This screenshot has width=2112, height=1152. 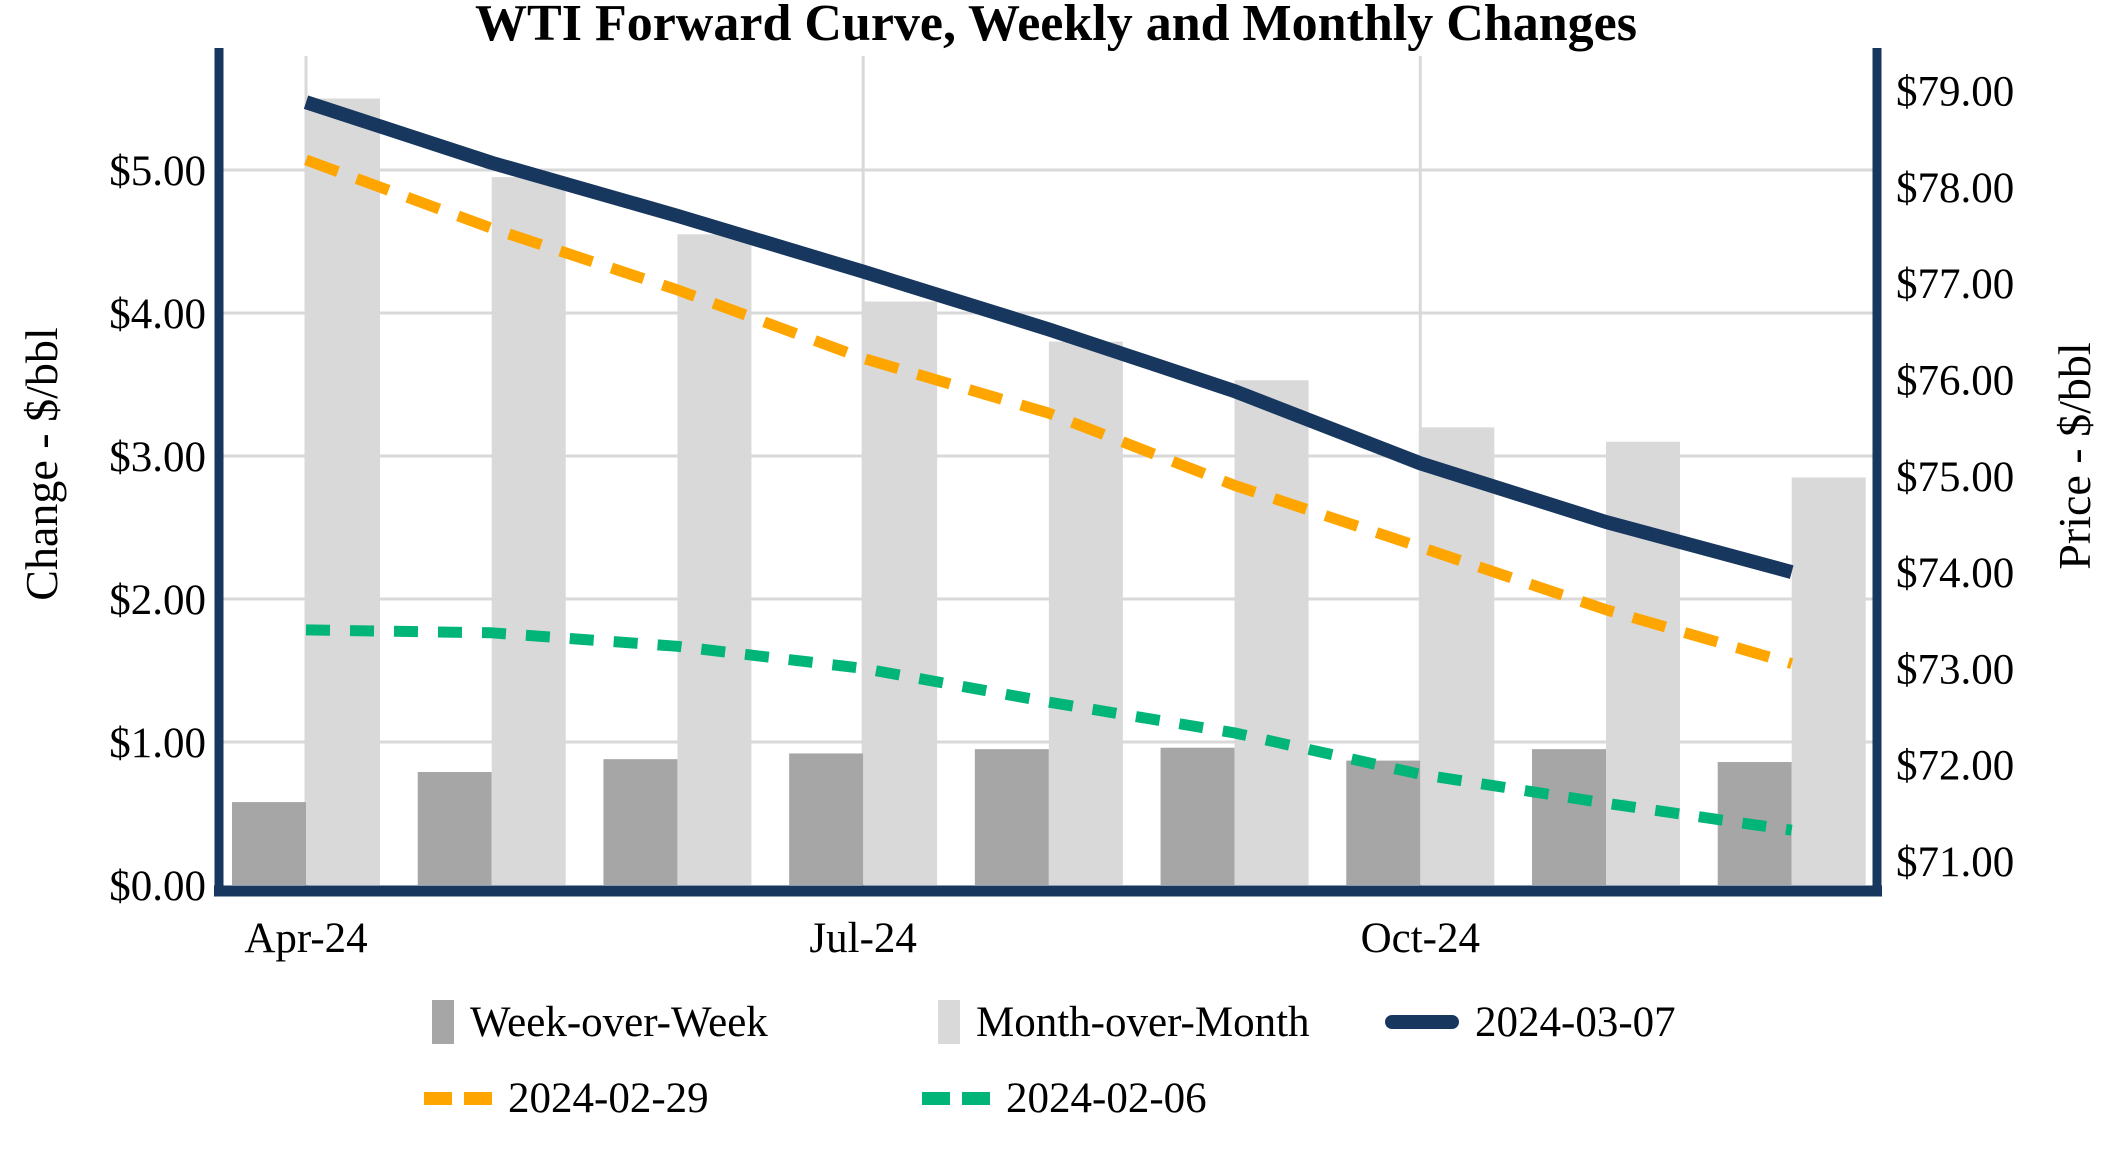 What do you see at coordinates (157, 600) in the screenshot?
I see `left-axis-tick-label: $2.00` at bounding box center [157, 600].